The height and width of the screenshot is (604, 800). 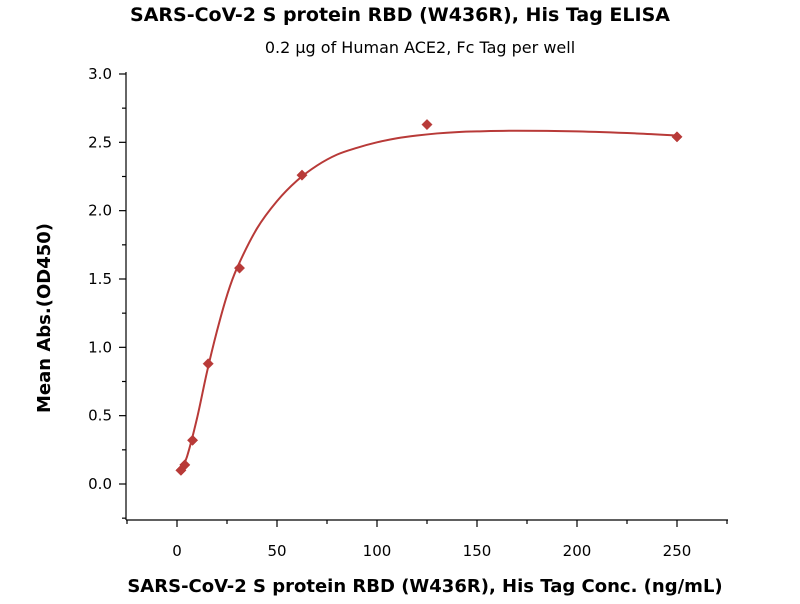 What do you see at coordinates (44, 318) in the screenshot?
I see `y-axis-title: Mean Abs.(OD450)` at bounding box center [44, 318].